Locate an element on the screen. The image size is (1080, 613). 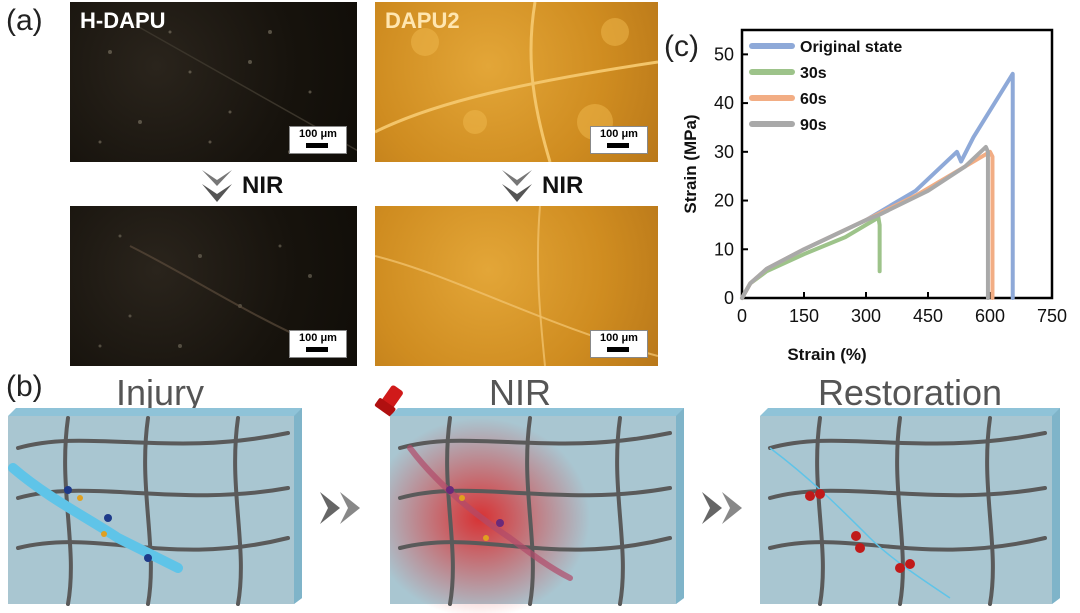
y-tick-label: 40 is located at coordinates (724, 103).